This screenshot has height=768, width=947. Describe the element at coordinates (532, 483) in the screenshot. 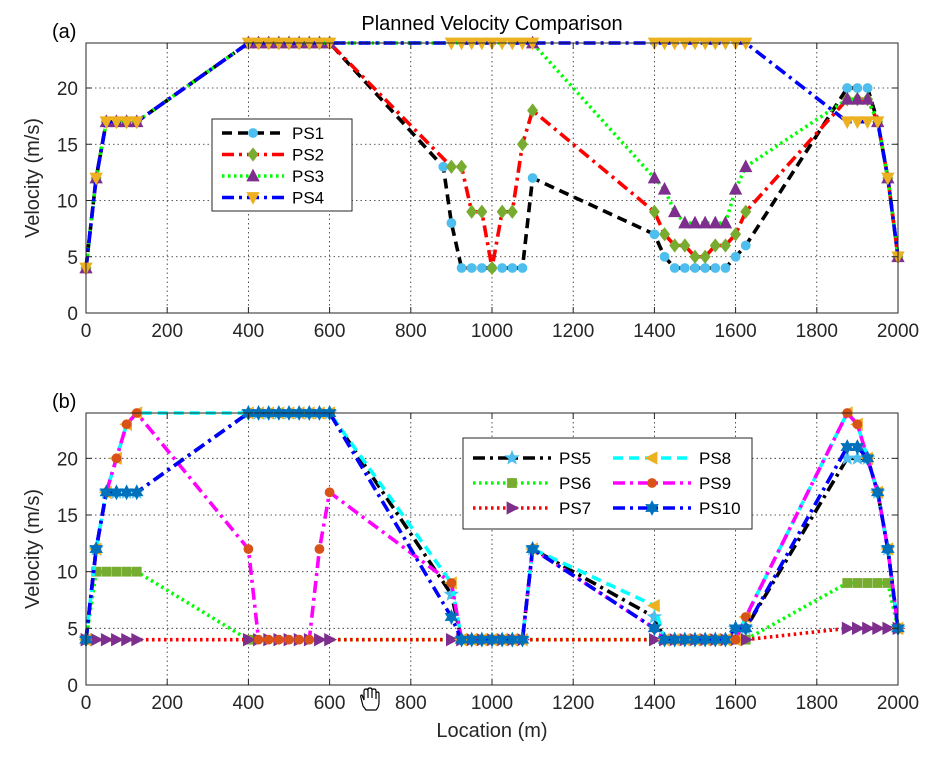

I see `legend-entry-ps6: PS6` at that location.